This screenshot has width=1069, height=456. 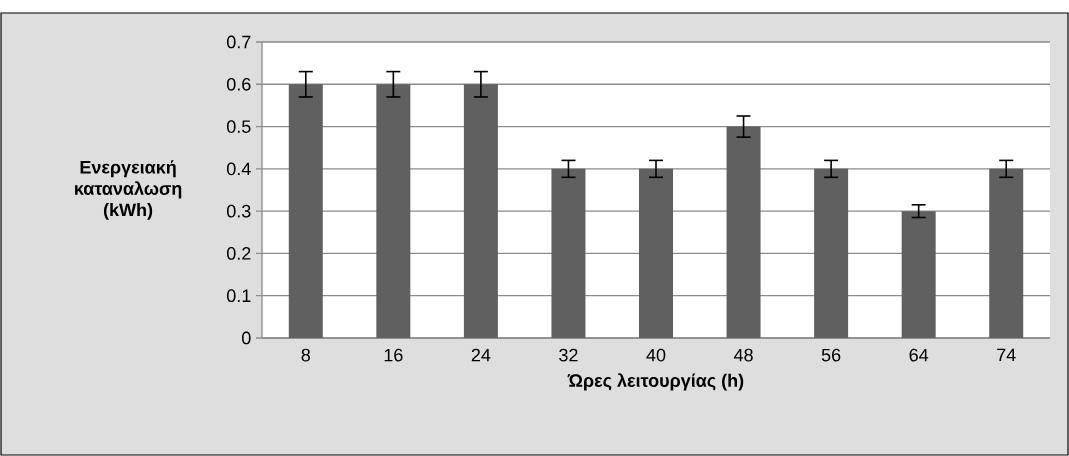 What do you see at coordinates (238, 169) in the screenshot?
I see `y-tick-label: 0.4` at bounding box center [238, 169].